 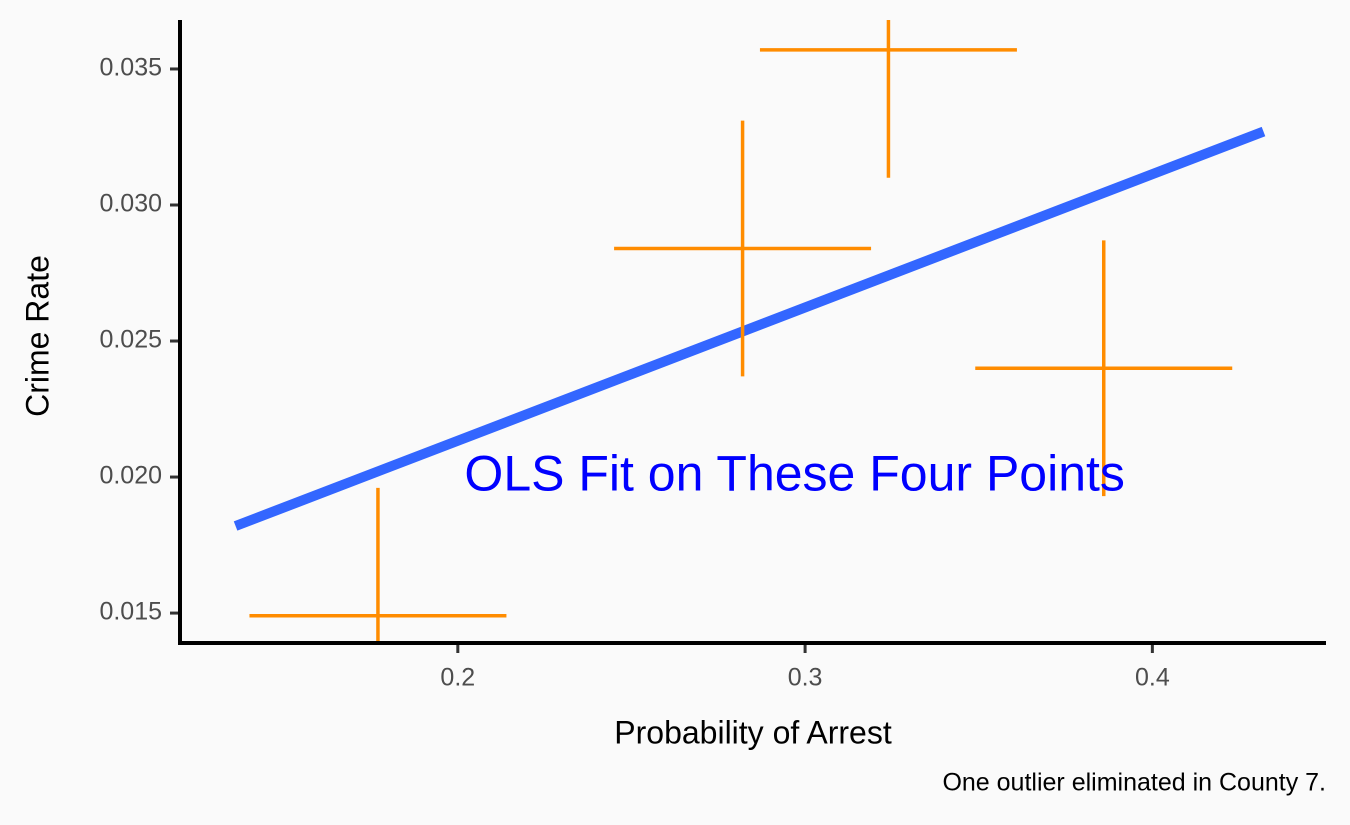 What do you see at coordinates (753, 732) in the screenshot?
I see `x-axis-title: Probability of Arrest` at bounding box center [753, 732].